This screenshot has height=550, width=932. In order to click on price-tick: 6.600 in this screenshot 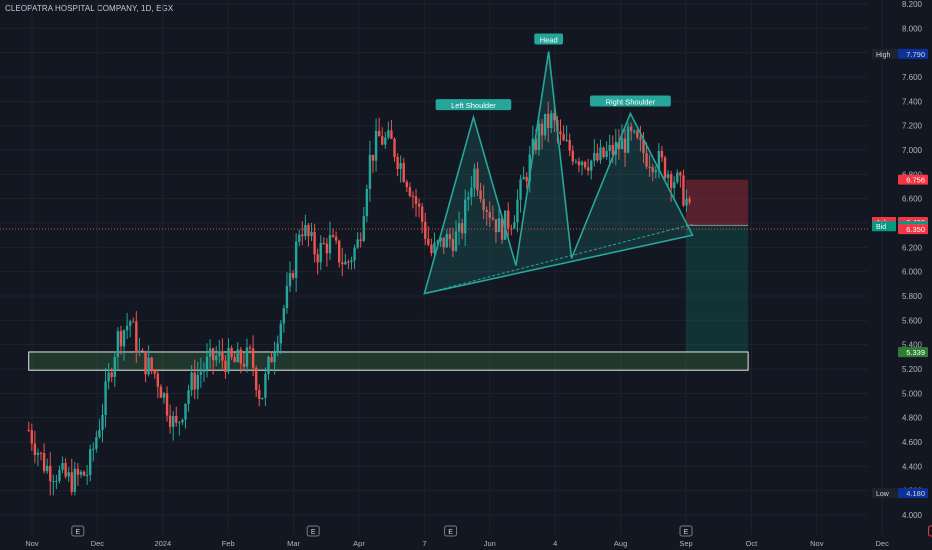, I will do `click(912, 199)`.